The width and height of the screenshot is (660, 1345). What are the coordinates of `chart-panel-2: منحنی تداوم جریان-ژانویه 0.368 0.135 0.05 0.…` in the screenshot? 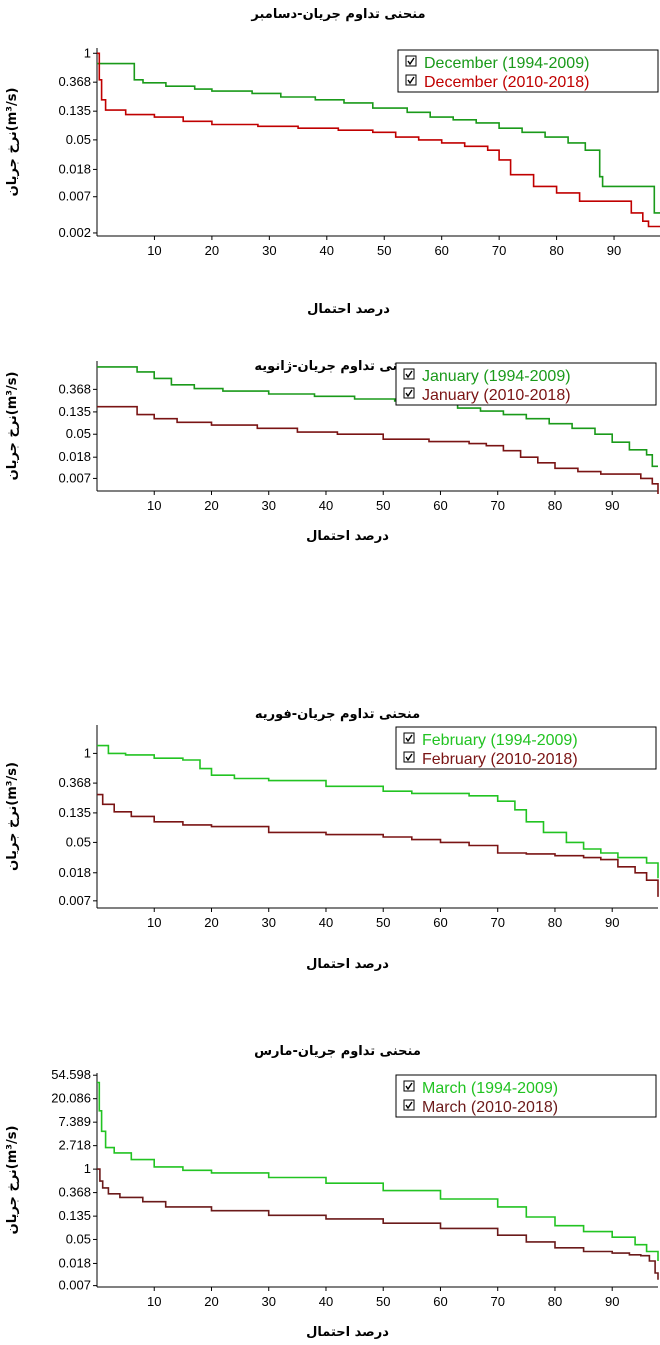 It's located at (332, 451).